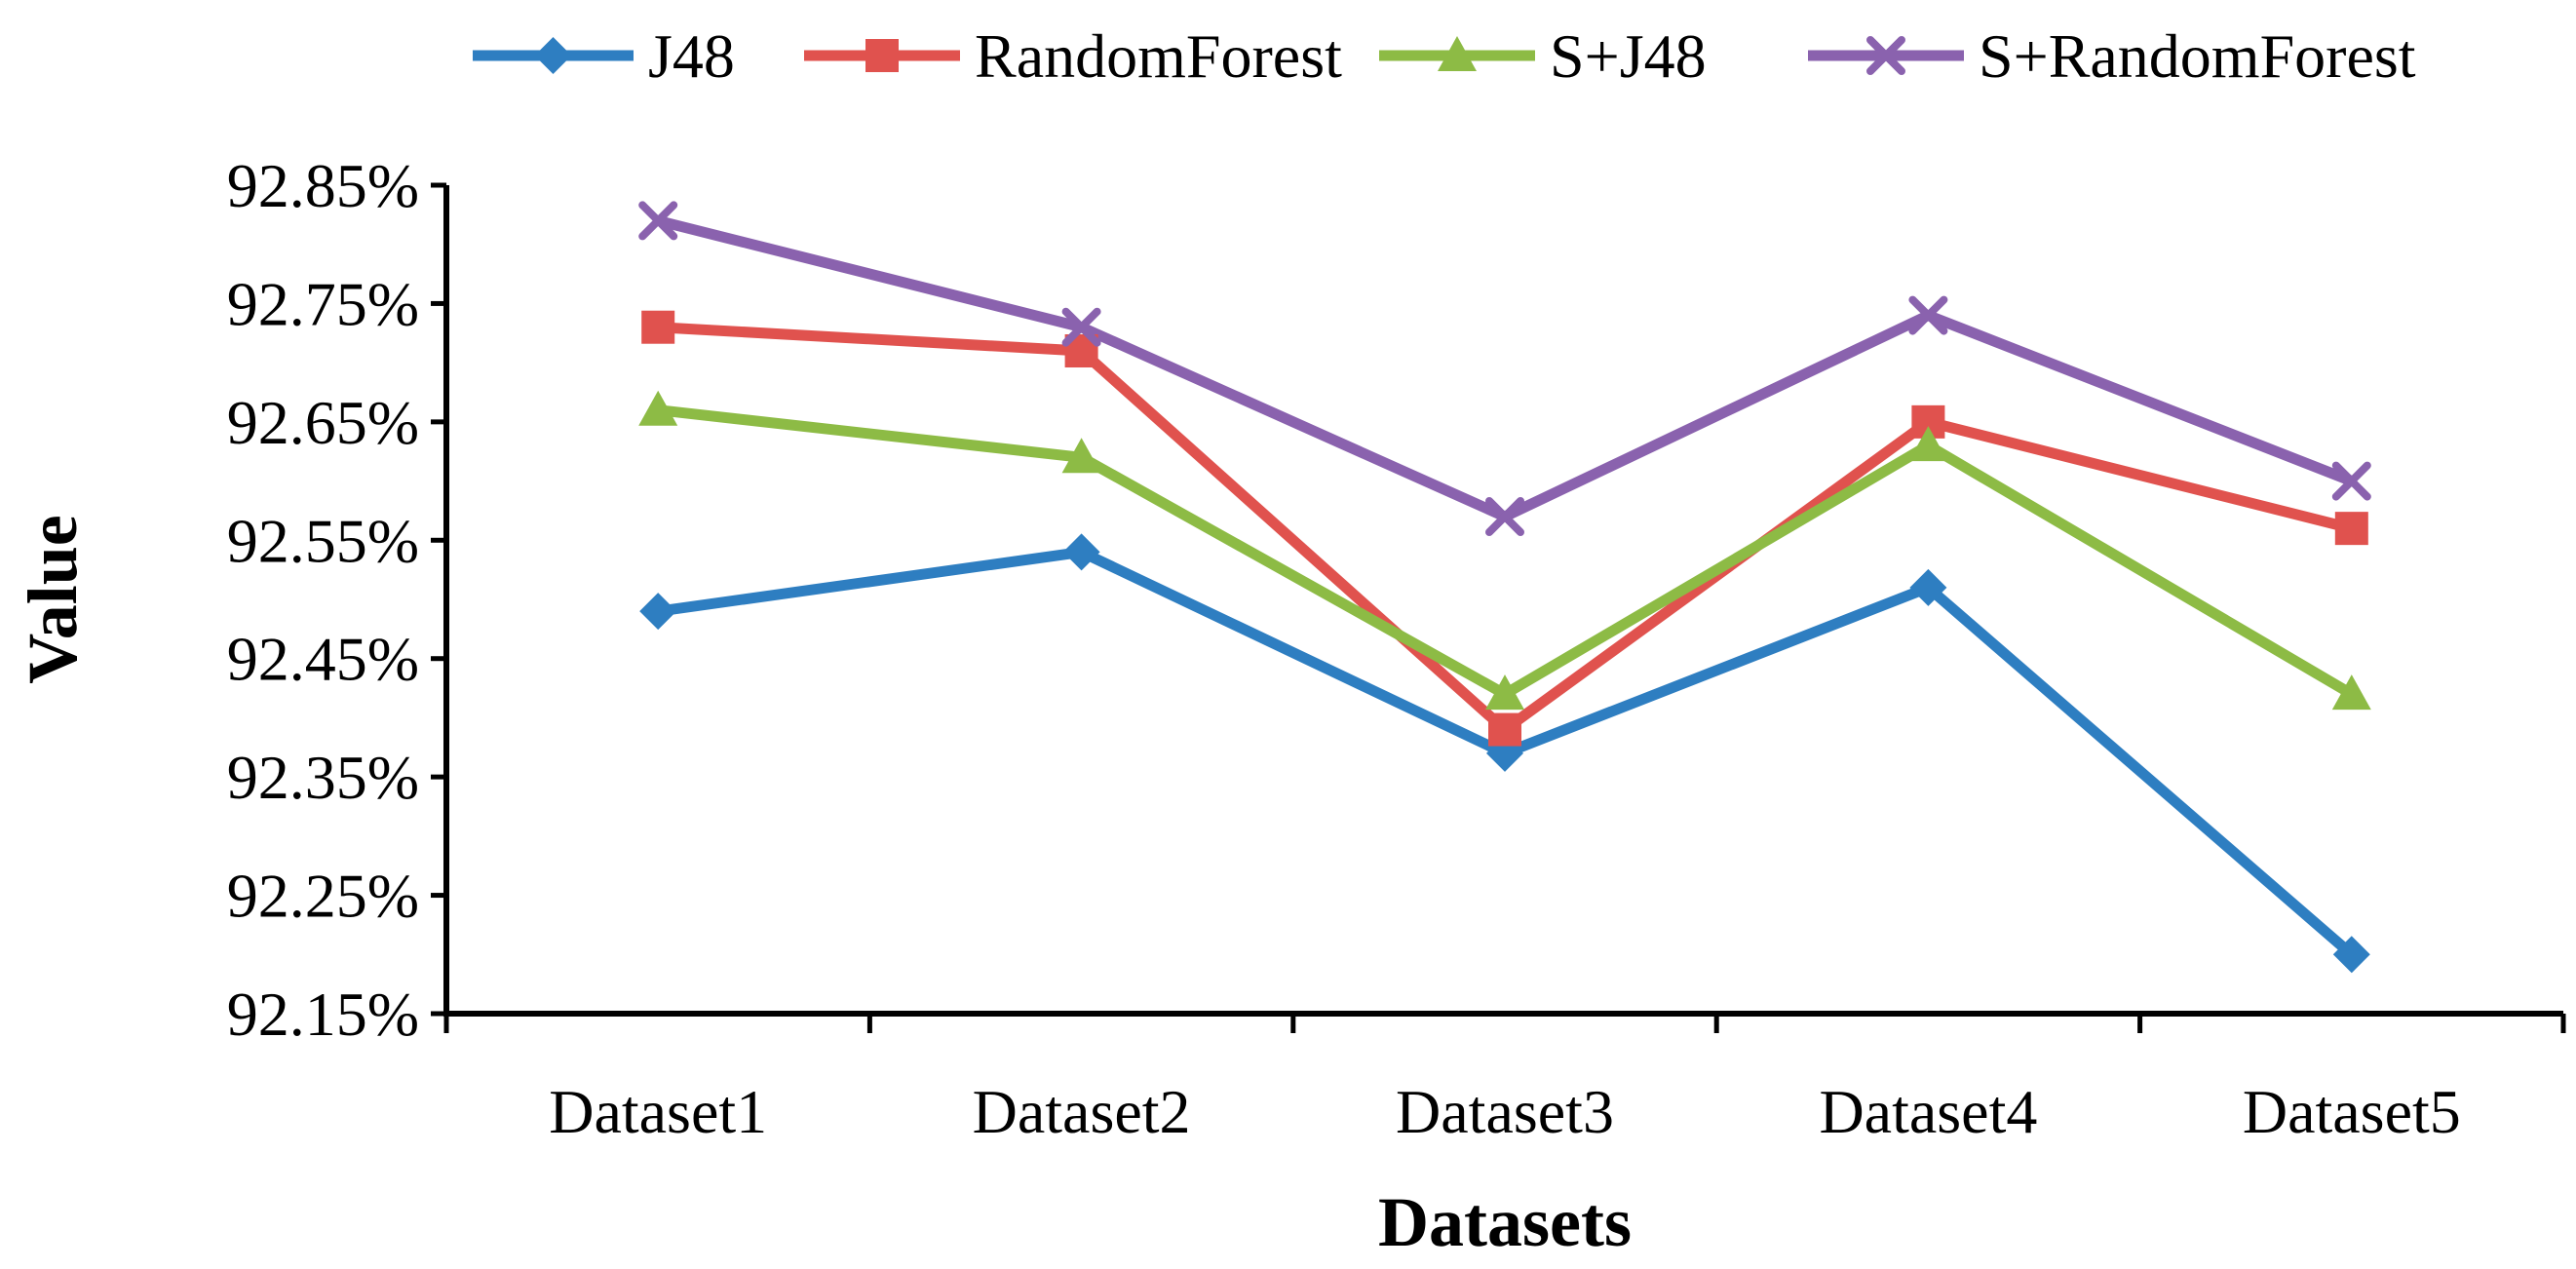 The image size is (2576, 1269). Describe the element at coordinates (604, 56) in the screenshot. I see `legend-item-j48: J48` at that location.